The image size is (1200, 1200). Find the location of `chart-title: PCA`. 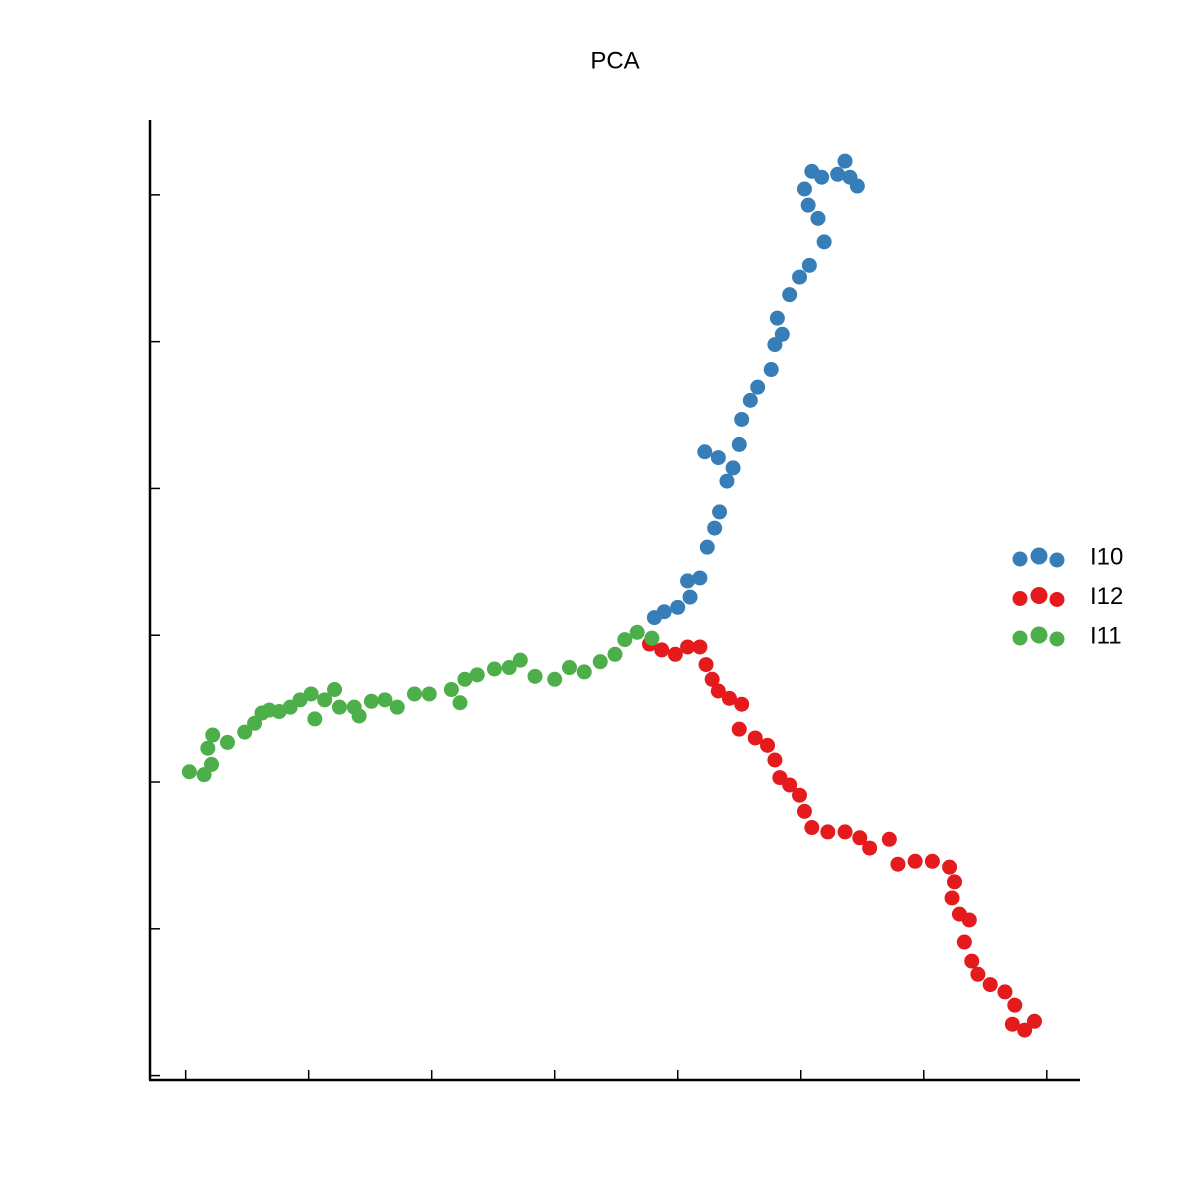

chart-title: PCA is located at coordinates (614, 60).